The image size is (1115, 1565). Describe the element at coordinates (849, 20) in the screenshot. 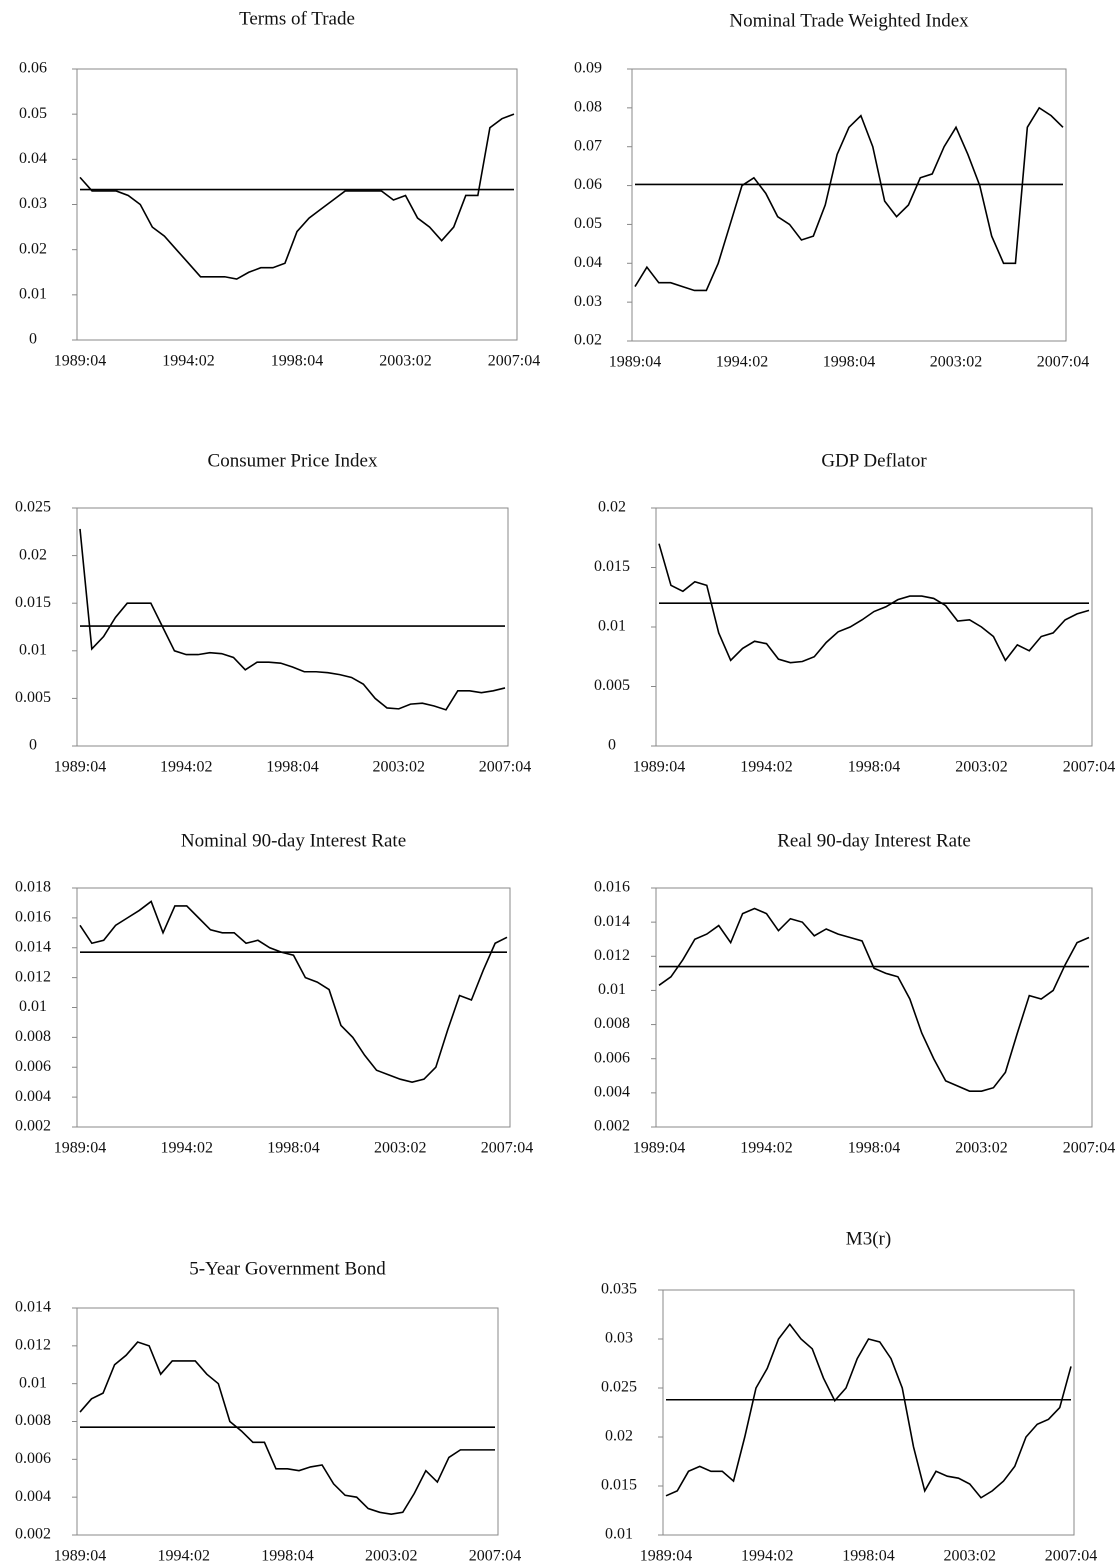

I see `chart-title: Nominal Trade Weighted Index` at that location.